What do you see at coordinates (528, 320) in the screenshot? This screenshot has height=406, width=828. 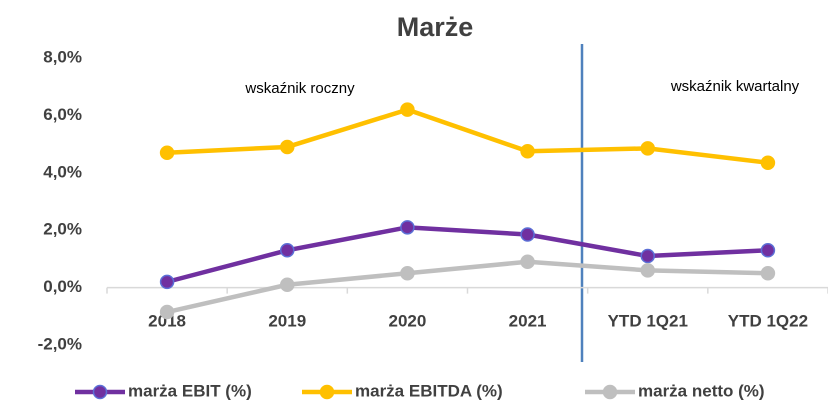 I see `x-tick-label: 2021` at bounding box center [528, 320].